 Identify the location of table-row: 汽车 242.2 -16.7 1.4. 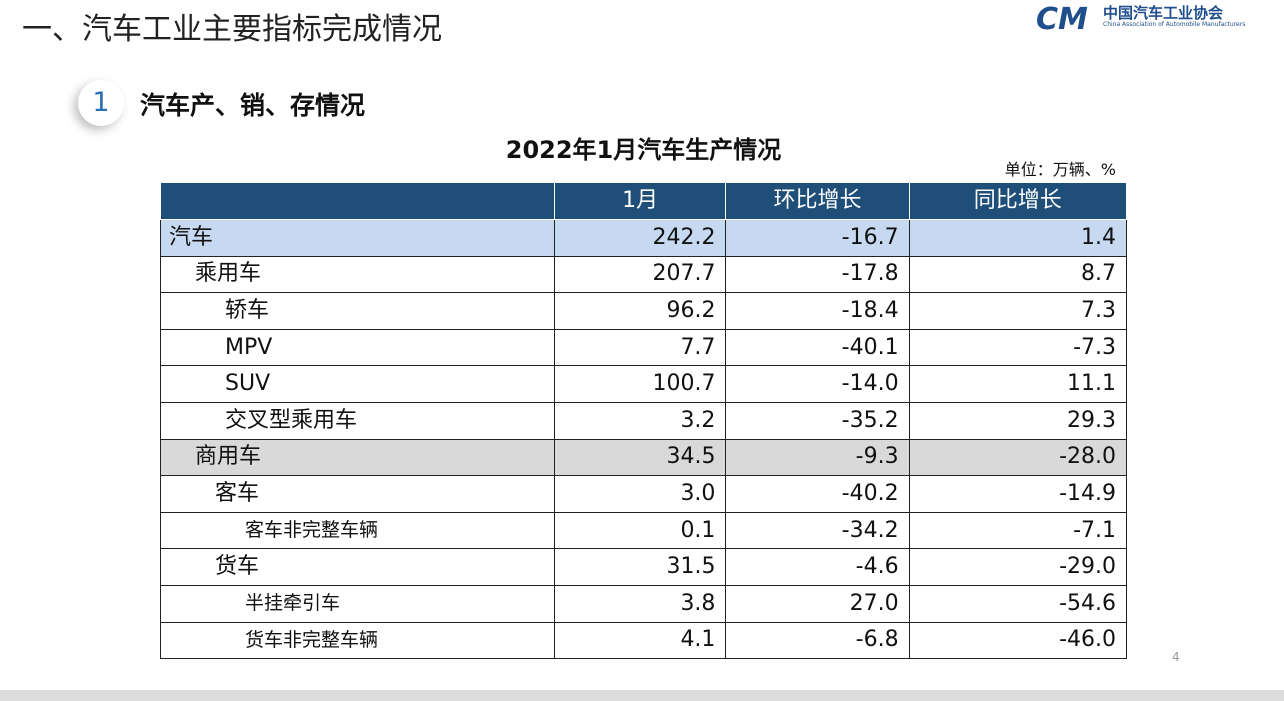
(644, 238).